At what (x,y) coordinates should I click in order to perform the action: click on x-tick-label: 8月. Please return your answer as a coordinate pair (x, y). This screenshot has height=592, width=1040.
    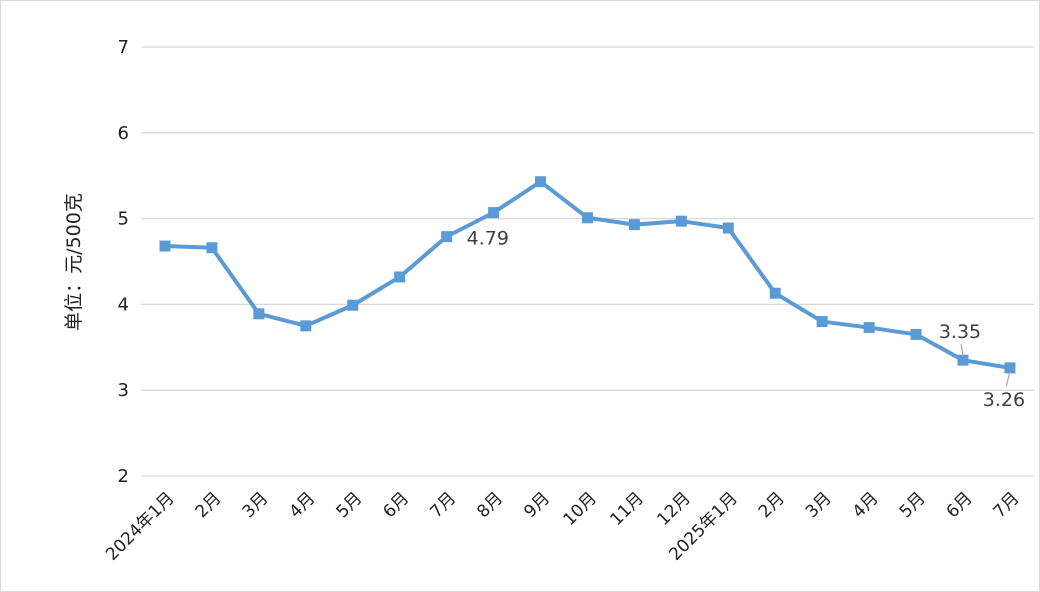
    Looking at the image, I should click on (490, 505).